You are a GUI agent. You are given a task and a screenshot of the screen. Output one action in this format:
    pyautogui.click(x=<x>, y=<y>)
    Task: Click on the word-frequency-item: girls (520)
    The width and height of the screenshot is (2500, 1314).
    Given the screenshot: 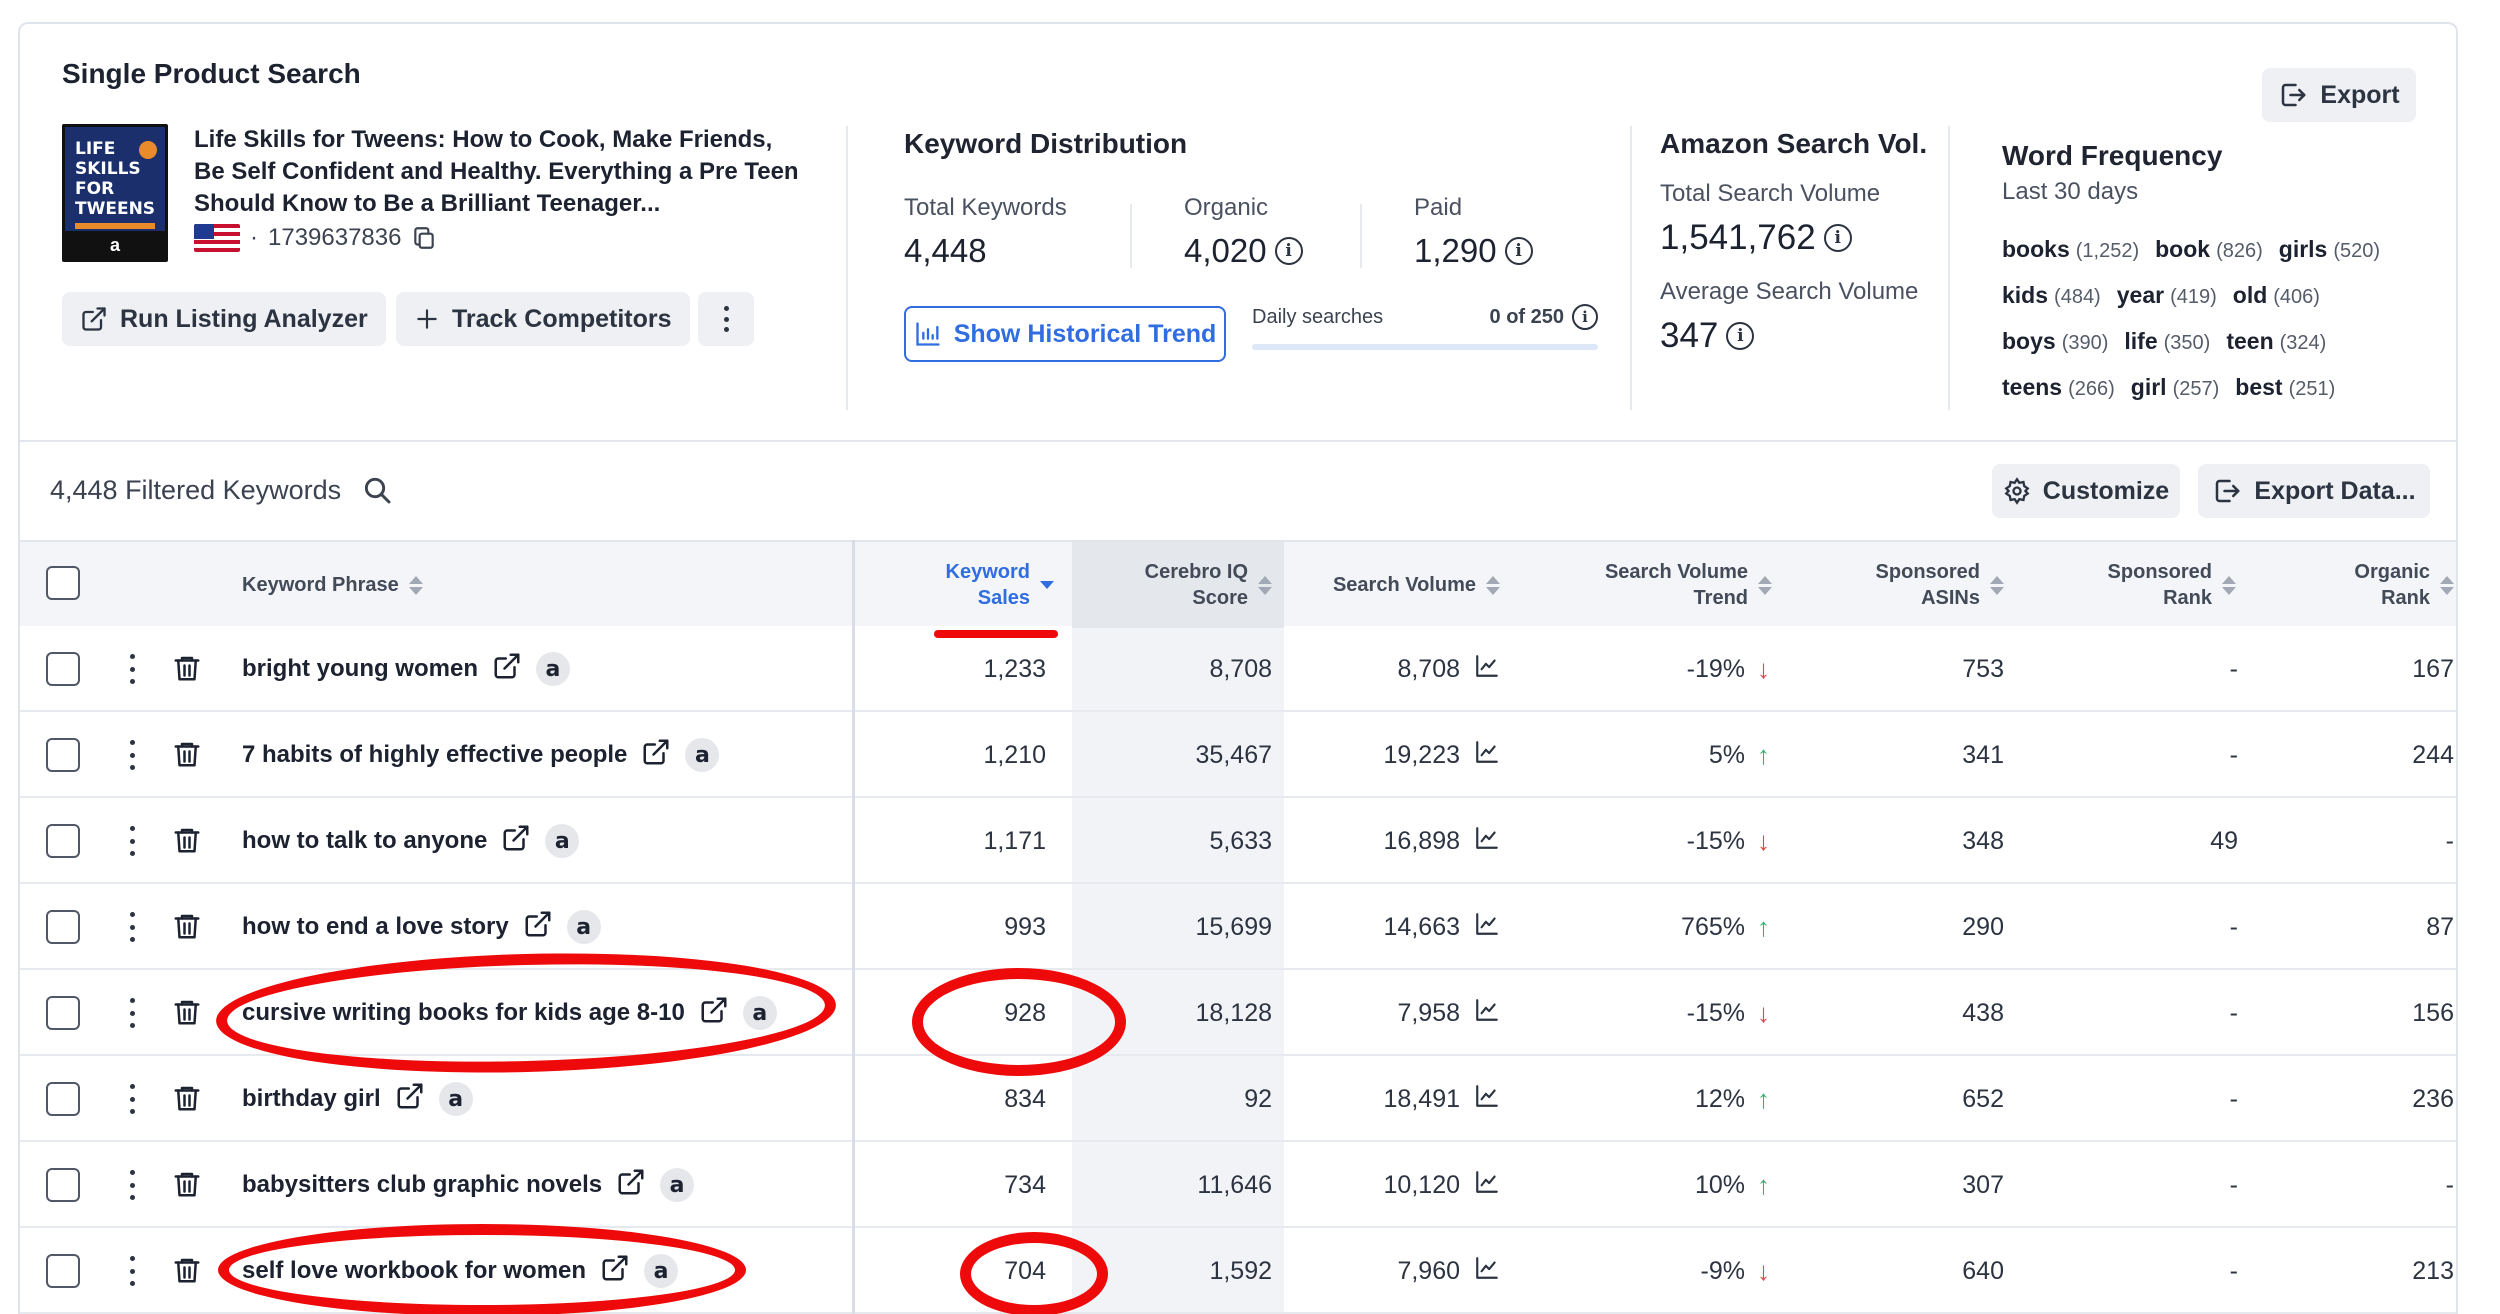 What is the action you would take?
    pyautogui.click(x=2329, y=249)
    